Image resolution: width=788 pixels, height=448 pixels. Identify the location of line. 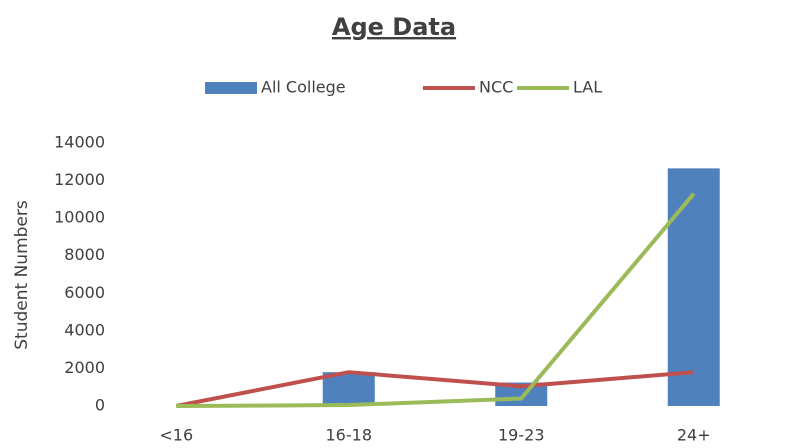
(434, 389).